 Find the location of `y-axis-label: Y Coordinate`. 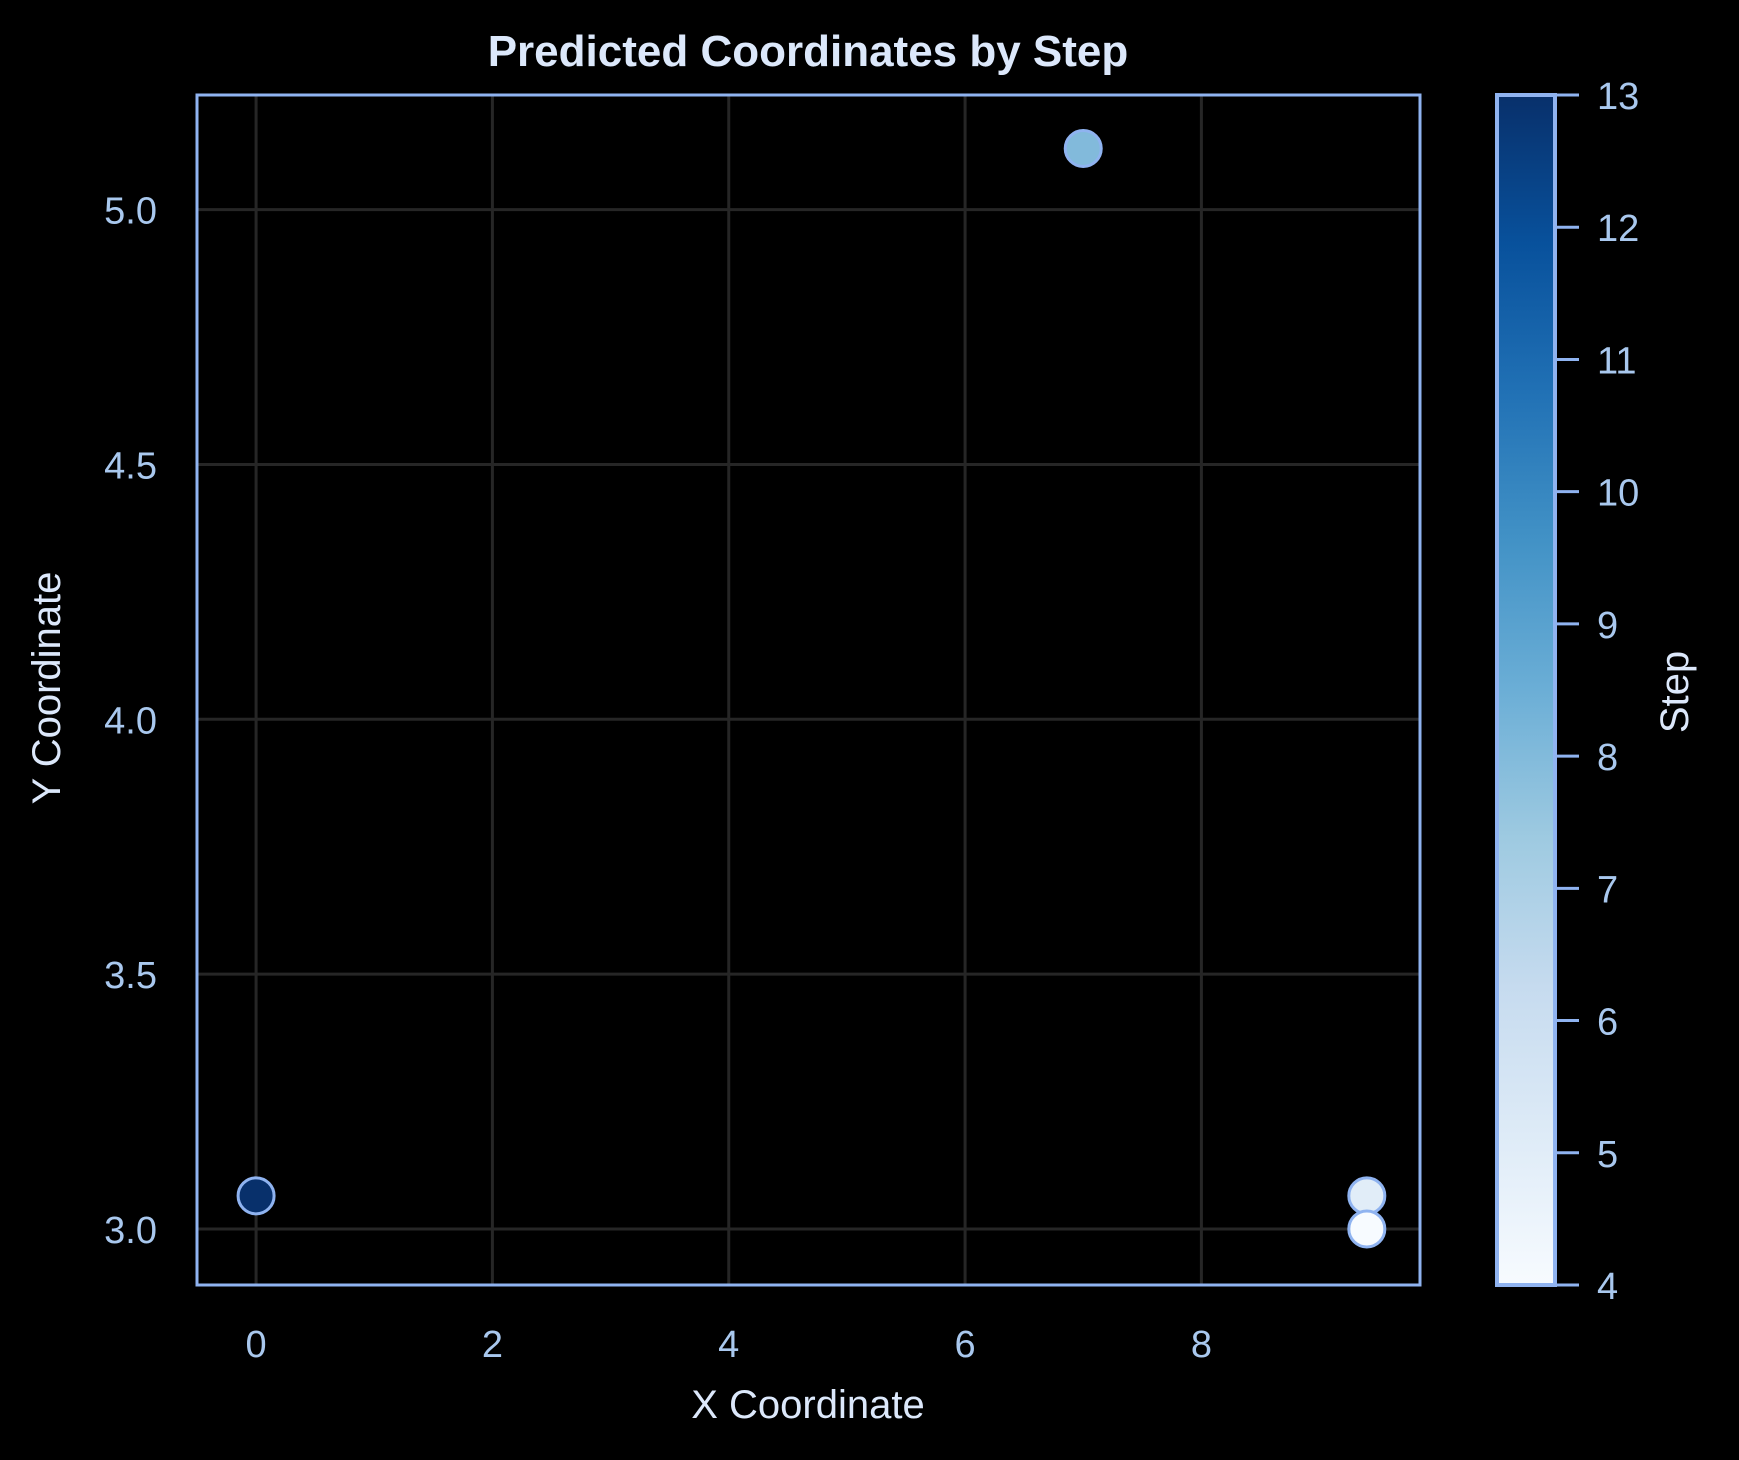

y-axis-label: Y Coordinate is located at coordinates (47, 688).